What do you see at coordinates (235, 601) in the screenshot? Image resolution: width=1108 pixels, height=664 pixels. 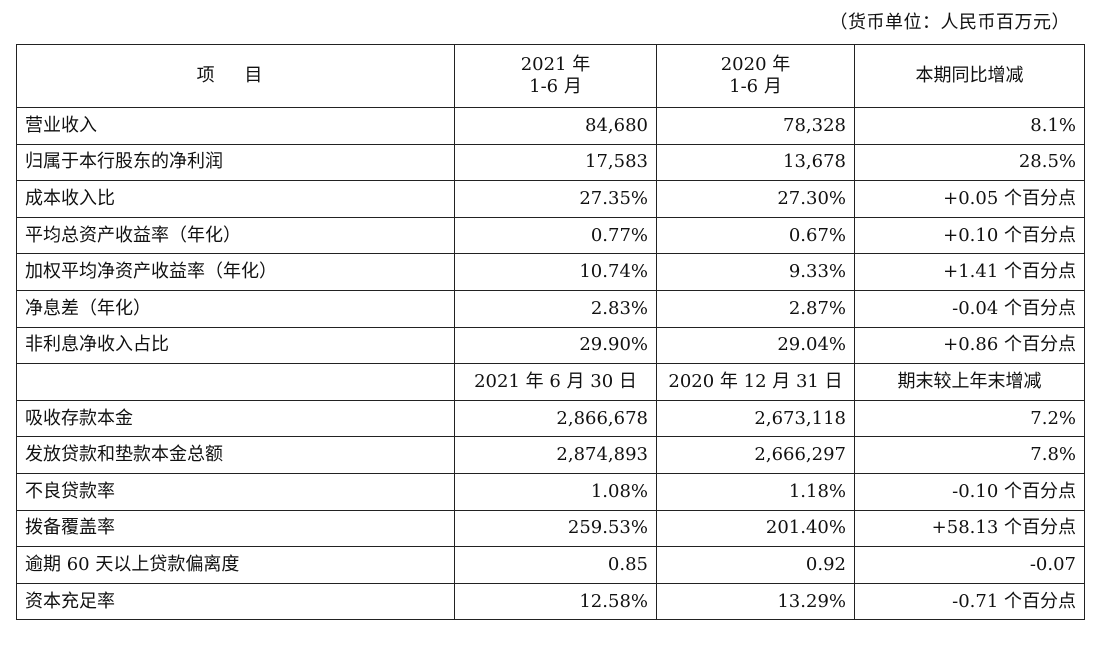 I see `row-label: 资本充足率` at bounding box center [235, 601].